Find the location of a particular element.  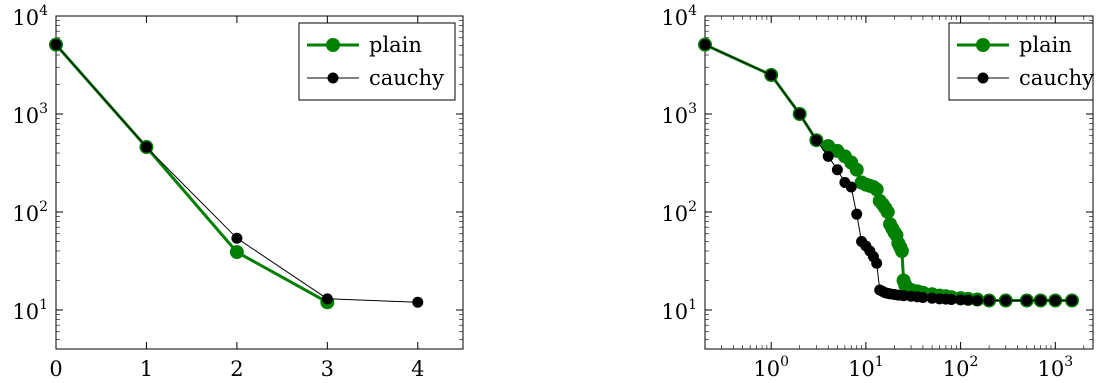

x-tick-label: 2 is located at coordinates (236, 369).